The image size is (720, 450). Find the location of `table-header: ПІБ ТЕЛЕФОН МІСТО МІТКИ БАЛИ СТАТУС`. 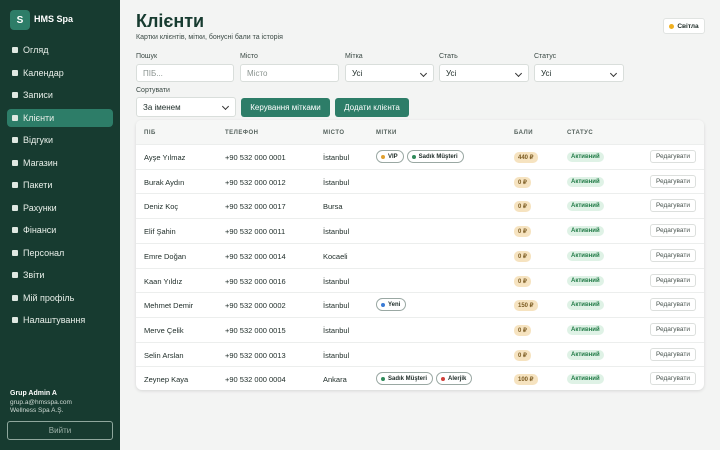

table-header: ПІБ ТЕЛЕФОН МІСТО МІТКИ БАЛИ СТАТУС is located at coordinates (420, 132).